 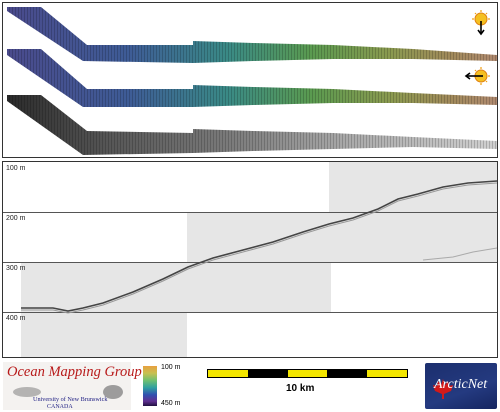 What do you see at coordinates (171, 403) in the screenshot?
I see `legend-max-label: 450 m` at bounding box center [171, 403].